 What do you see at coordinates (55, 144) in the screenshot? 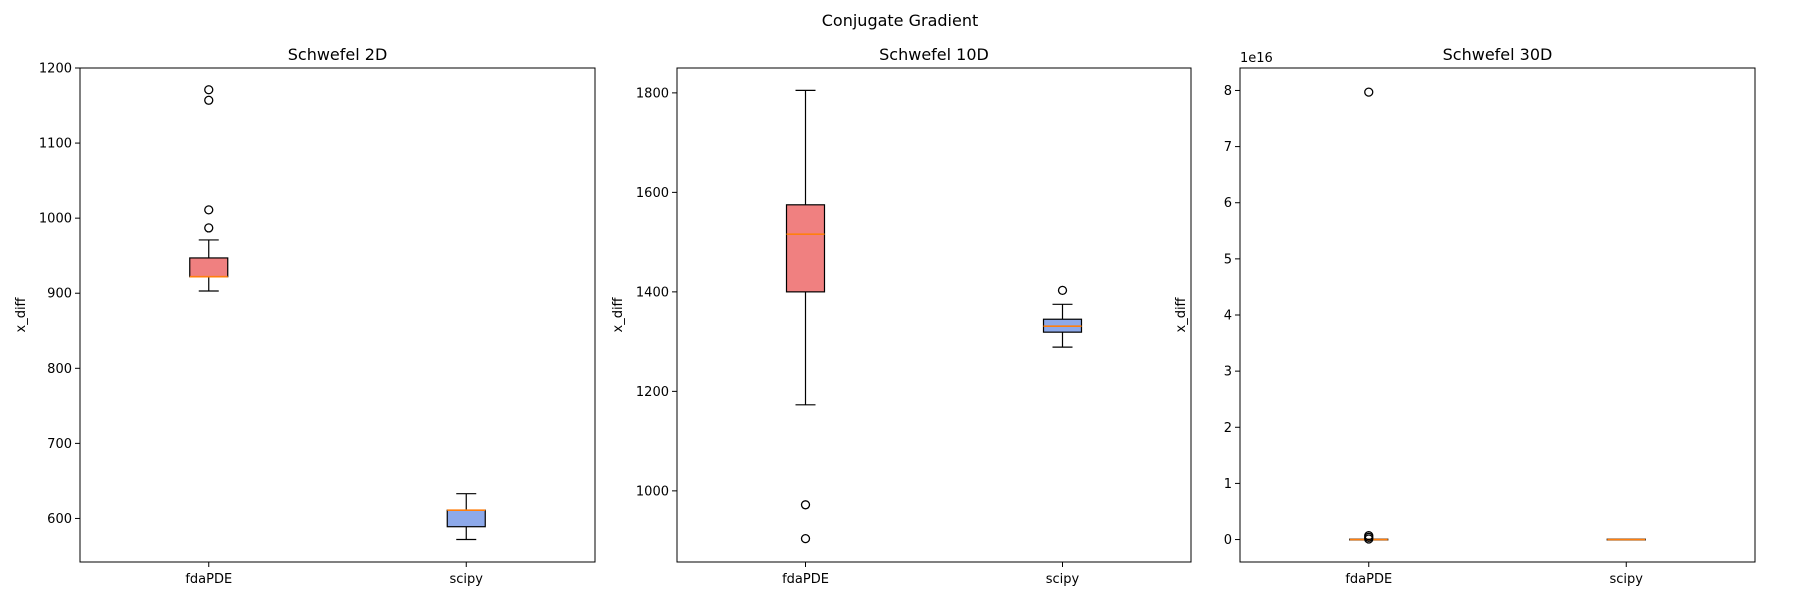
I see `y-tick-label: 1100` at bounding box center [55, 144].